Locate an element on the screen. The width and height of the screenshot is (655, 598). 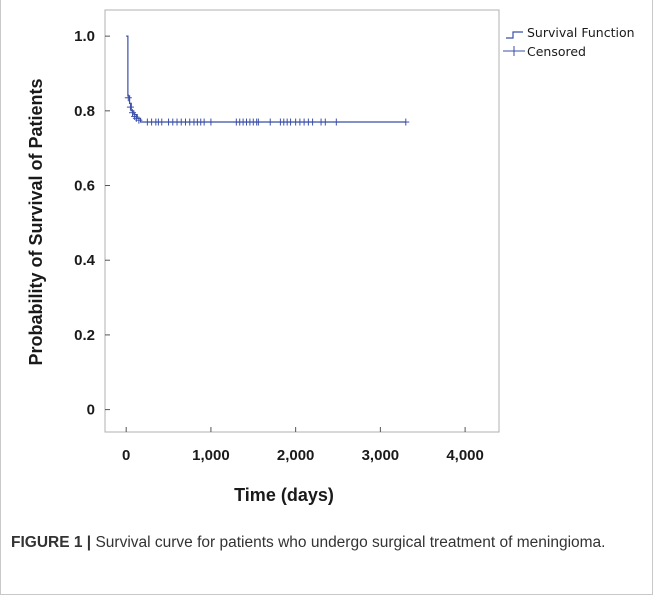
legend-survival-label: Survival Function is located at coordinates (581, 32).